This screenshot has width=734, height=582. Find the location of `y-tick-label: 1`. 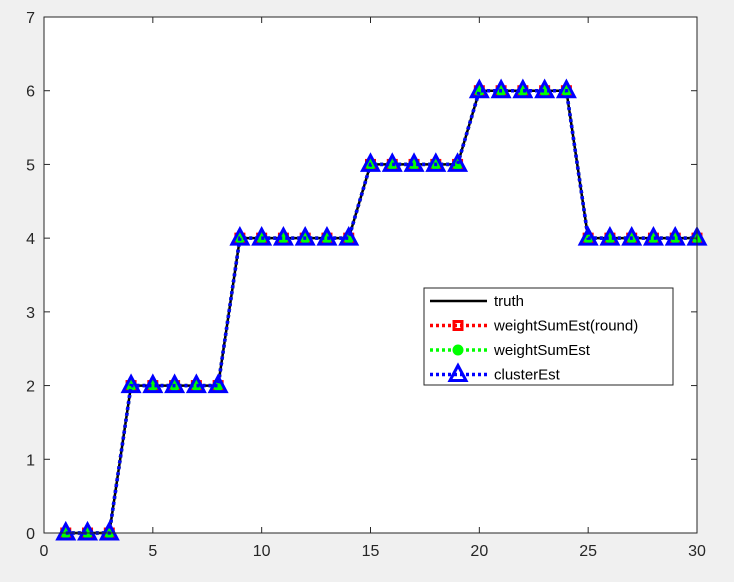

y-tick-label: 1 is located at coordinates (30, 460).